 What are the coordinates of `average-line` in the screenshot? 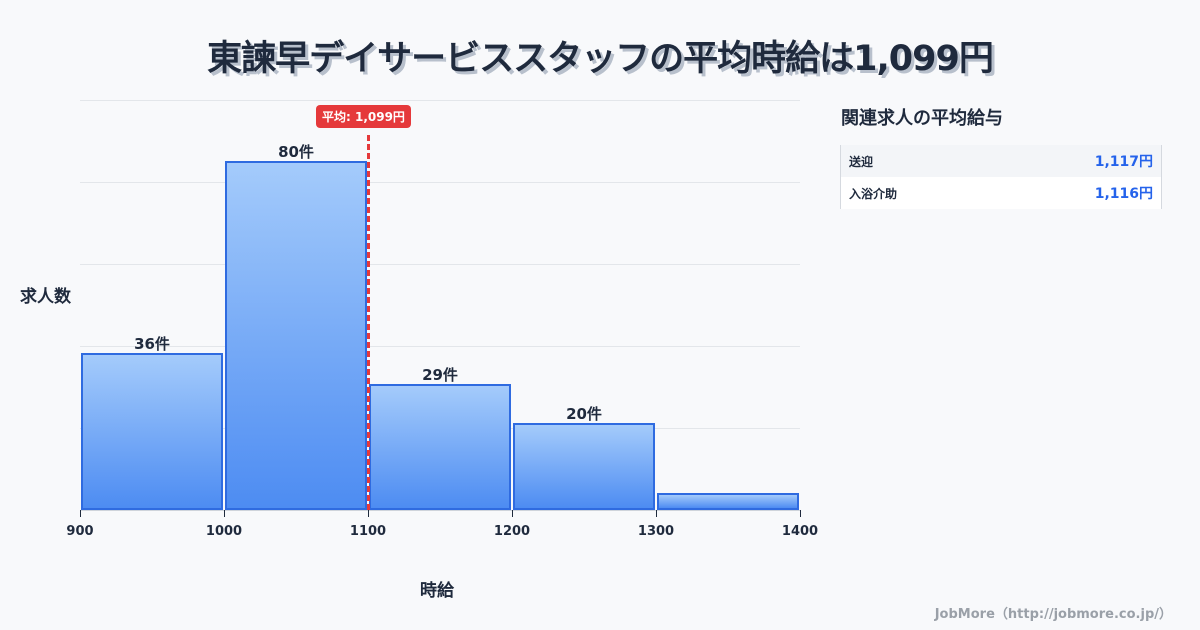 It's located at (368, 322).